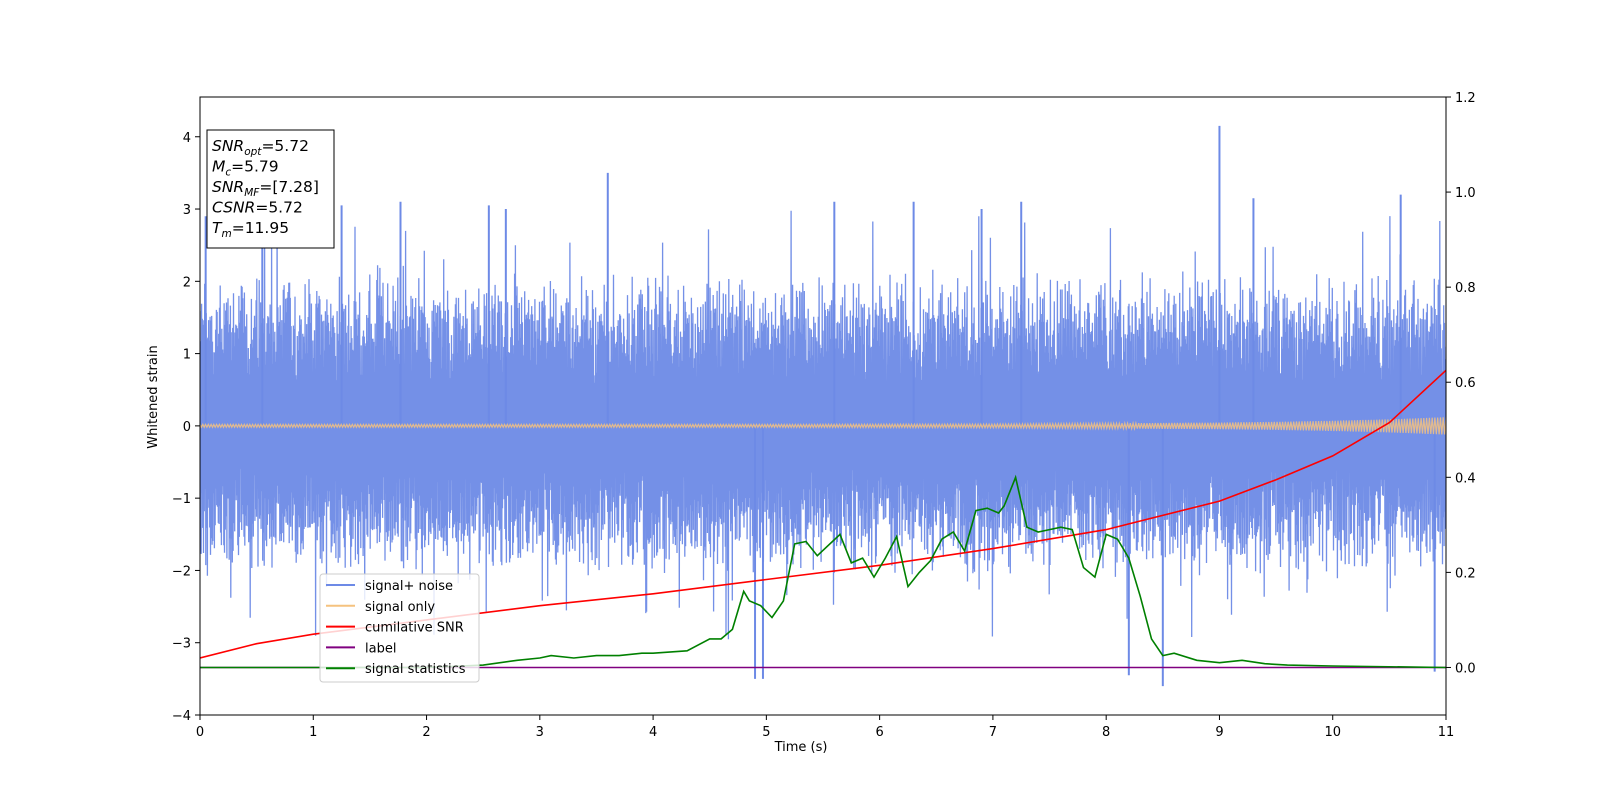 Image resolution: width=1600 pixels, height=800 pixels. What do you see at coordinates (380, 648) in the screenshot?
I see `legend-entry-label: label` at bounding box center [380, 648].